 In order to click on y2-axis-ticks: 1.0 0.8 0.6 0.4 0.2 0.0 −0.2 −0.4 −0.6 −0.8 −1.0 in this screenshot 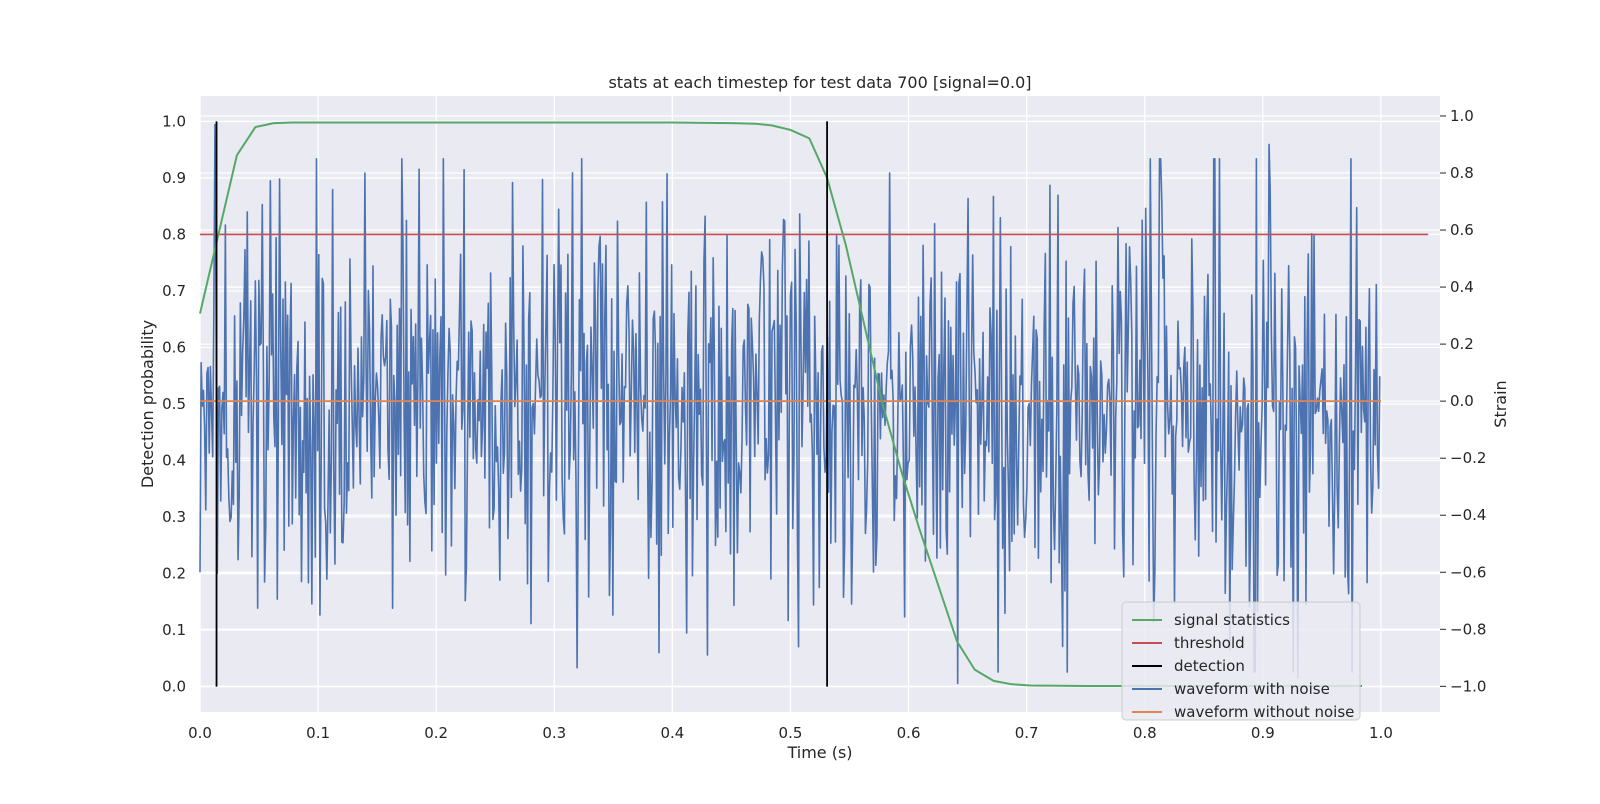, I will do `click(1463, 401)`.